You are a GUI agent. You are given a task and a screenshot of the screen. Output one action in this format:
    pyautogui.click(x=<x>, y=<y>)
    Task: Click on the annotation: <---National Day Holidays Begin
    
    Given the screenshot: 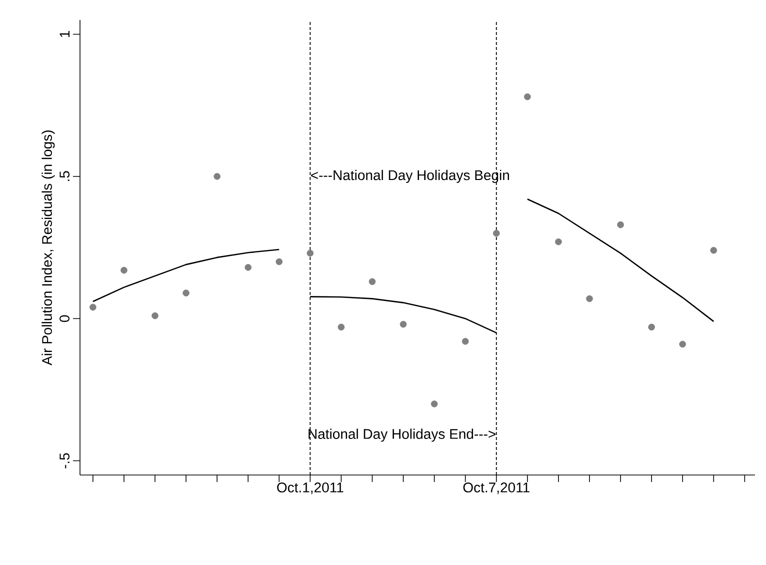 What is the action you would take?
    pyautogui.click(x=410, y=176)
    